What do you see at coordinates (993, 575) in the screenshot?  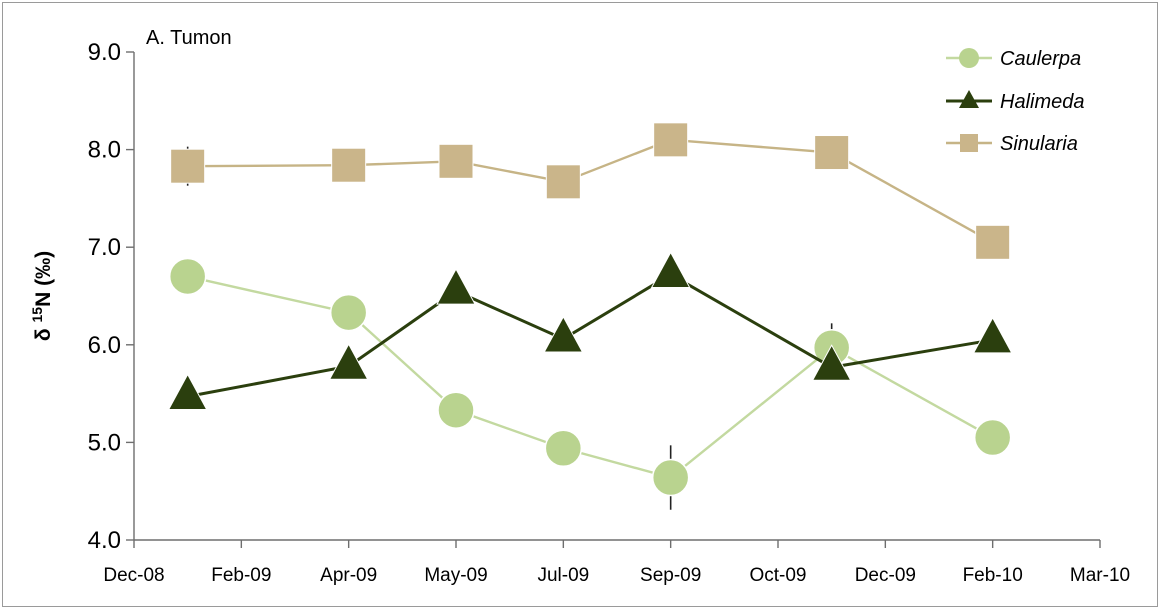 I see `x-tick-label: Feb-10` at bounding box center [993, 575].